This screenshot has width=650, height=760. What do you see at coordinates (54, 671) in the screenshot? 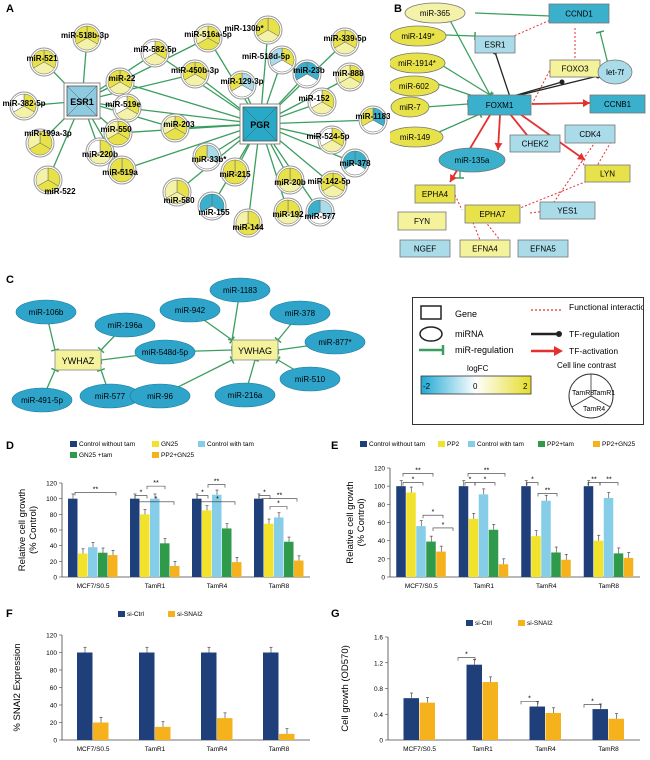
I see `y-tick-label: 80` at bounding box center [54, 671].